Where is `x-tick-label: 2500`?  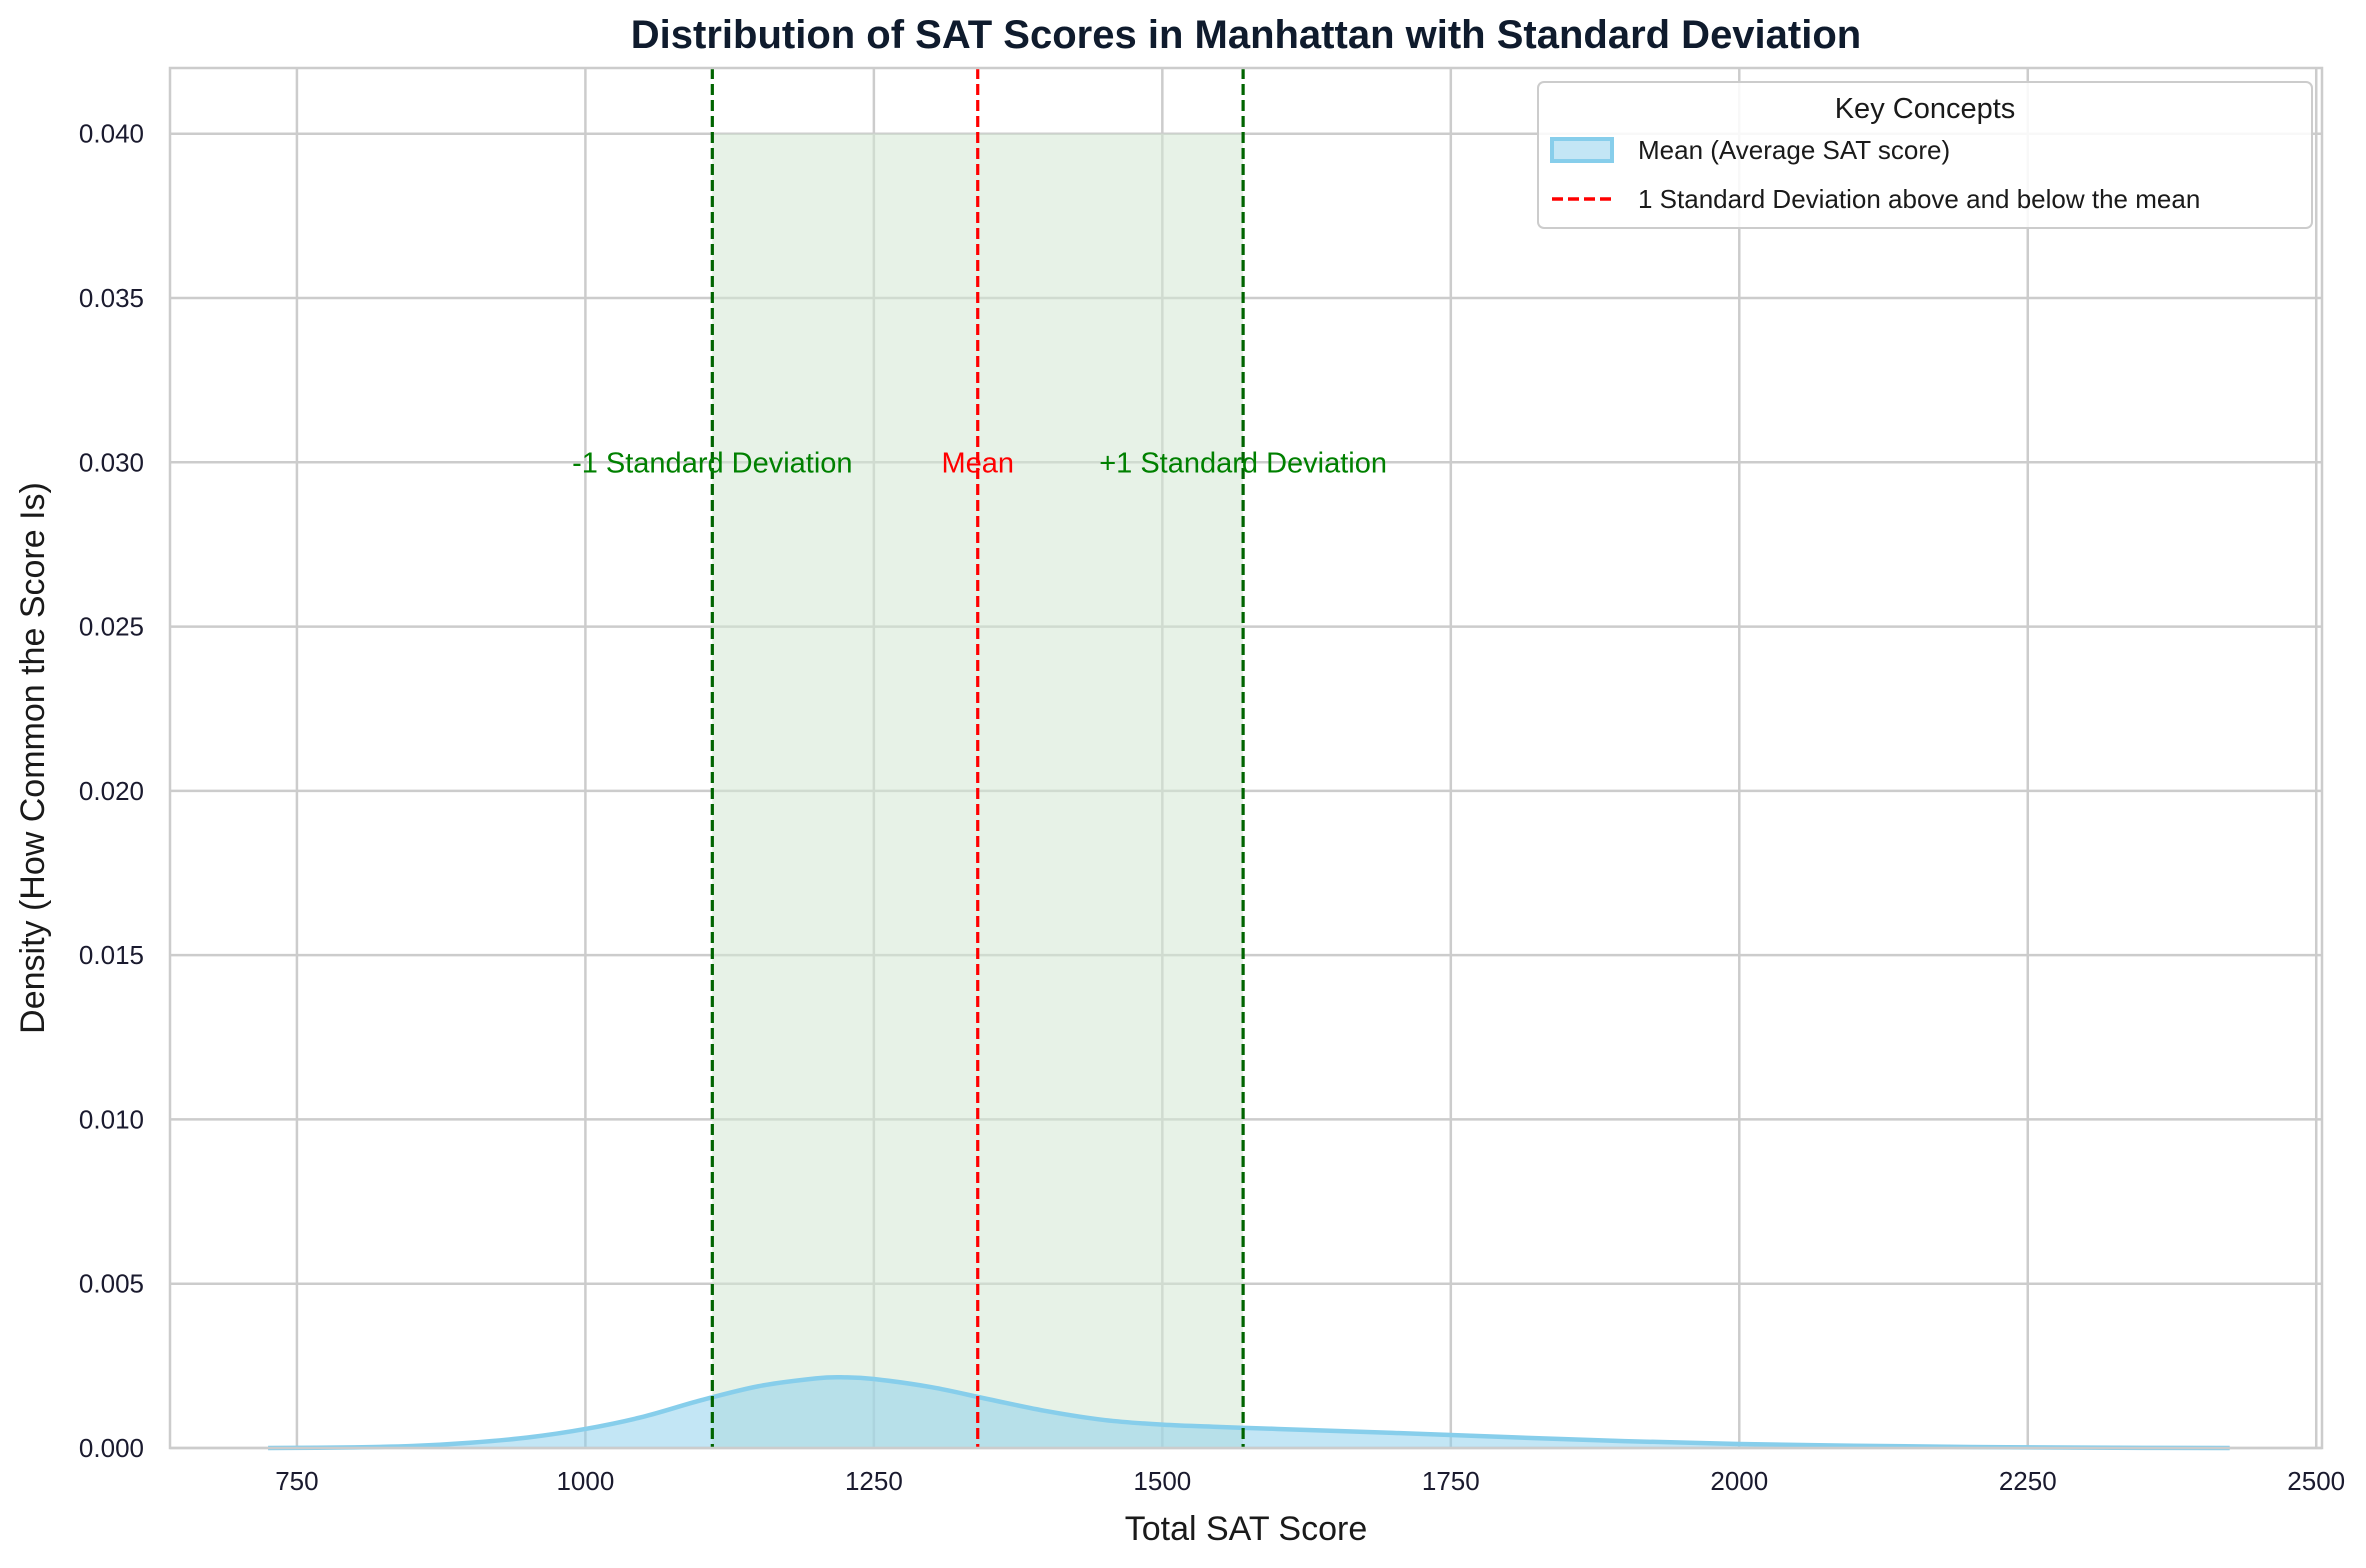 x-tick-label: 2500 is located at coordinates (2316, 1481).